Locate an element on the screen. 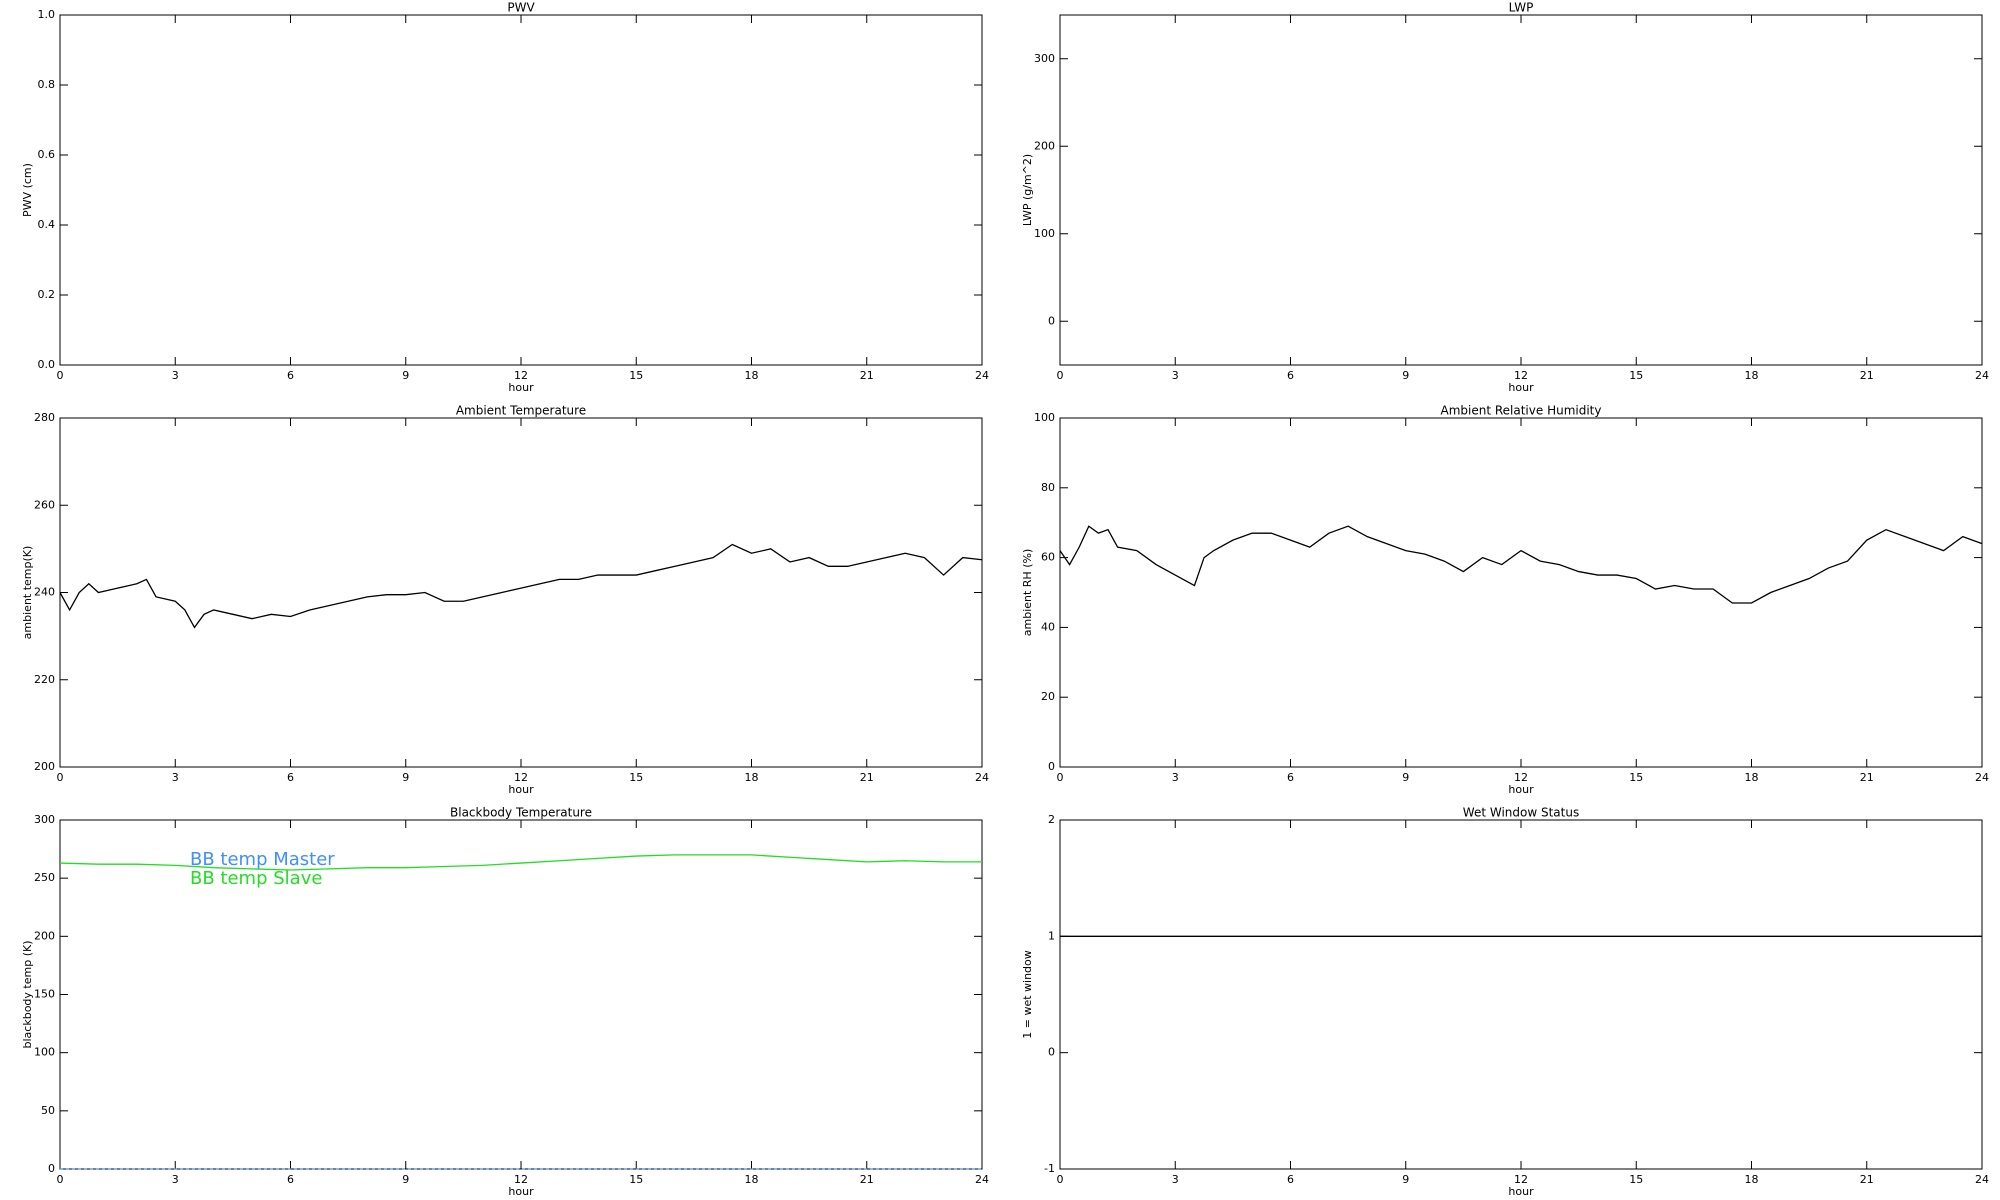 The width and height of the screenshot is (2000, 1200). y-tick-label: 0.2 is located at coordinates (47, 294).